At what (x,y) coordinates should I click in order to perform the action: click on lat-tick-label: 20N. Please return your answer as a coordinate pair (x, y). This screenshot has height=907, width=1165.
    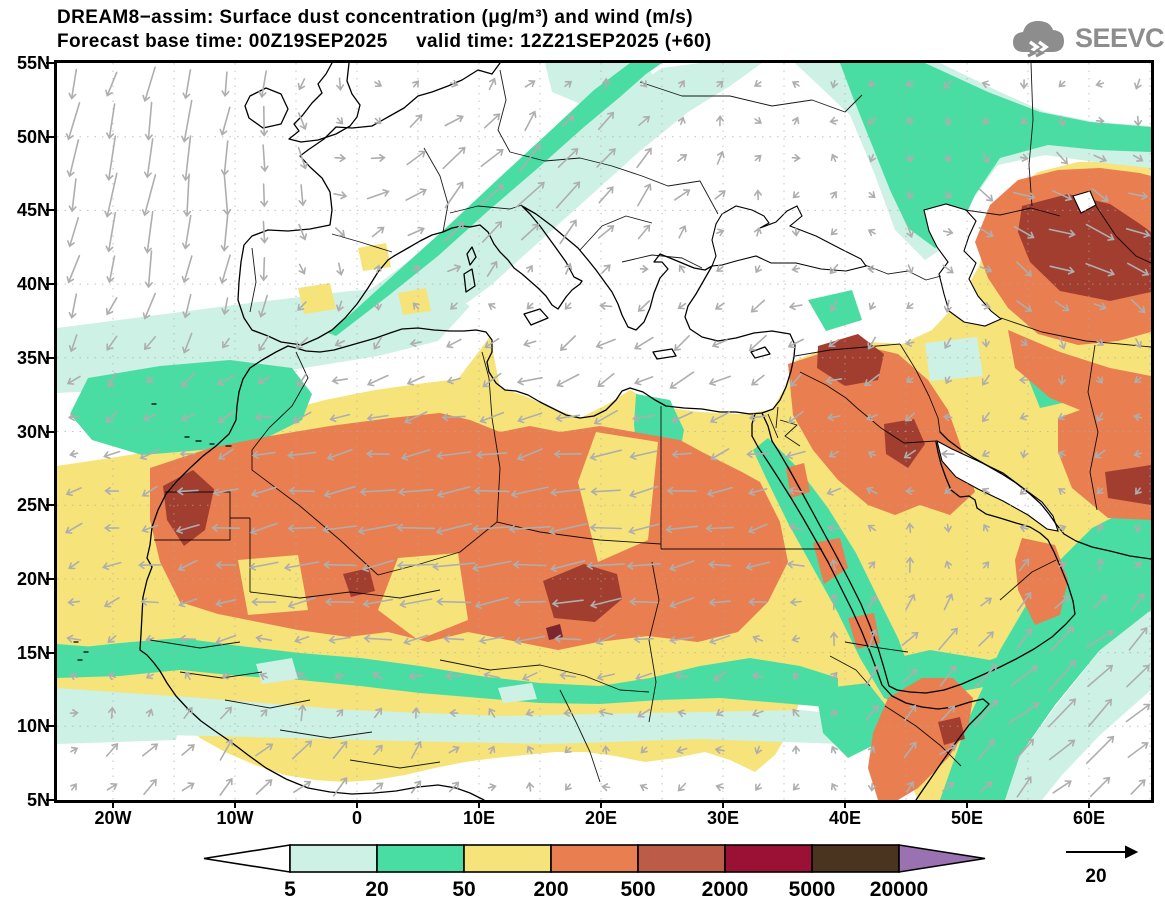
    Looking at the image, I should click on (33, 578).